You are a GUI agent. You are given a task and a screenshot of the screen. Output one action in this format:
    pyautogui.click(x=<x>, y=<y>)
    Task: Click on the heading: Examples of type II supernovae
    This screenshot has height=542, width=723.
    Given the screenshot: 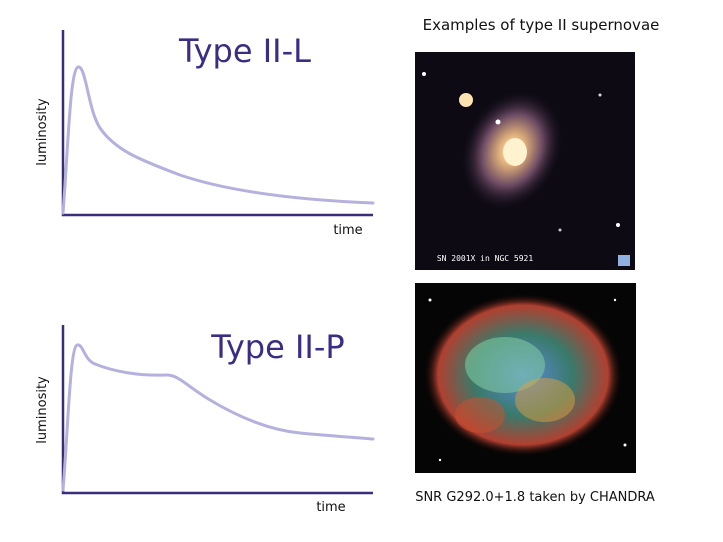 What is the action you would take?
    pyautogui.click(x=541, y=25)
    